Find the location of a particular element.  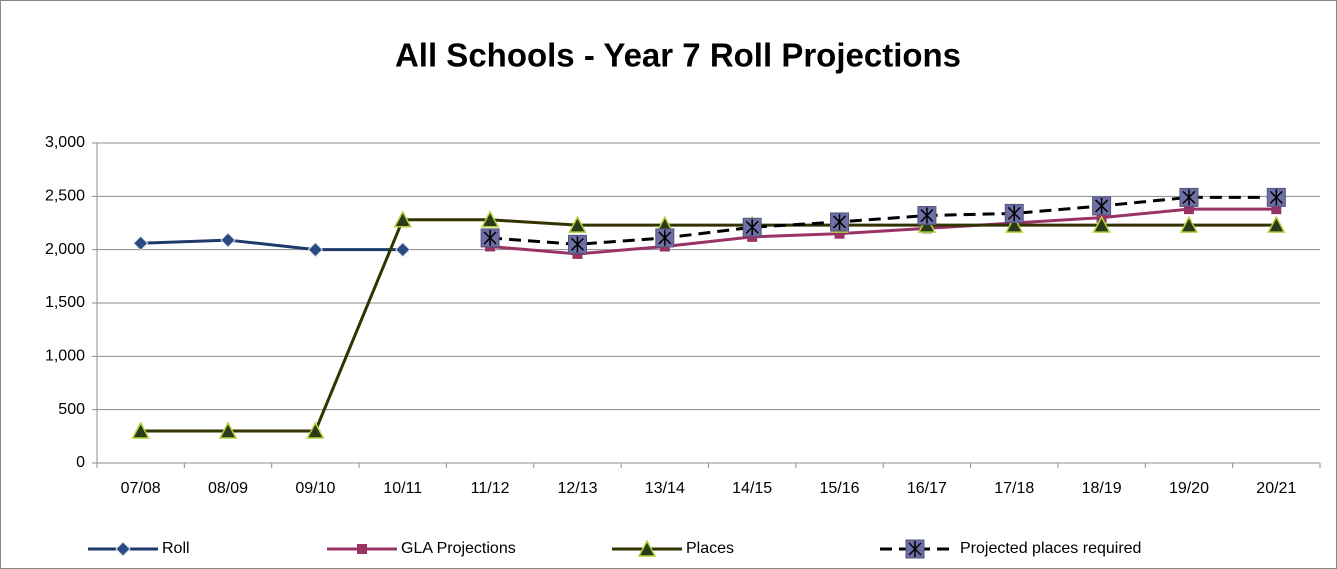

y-tick-label: 0 is located at coordinates (80, 462).